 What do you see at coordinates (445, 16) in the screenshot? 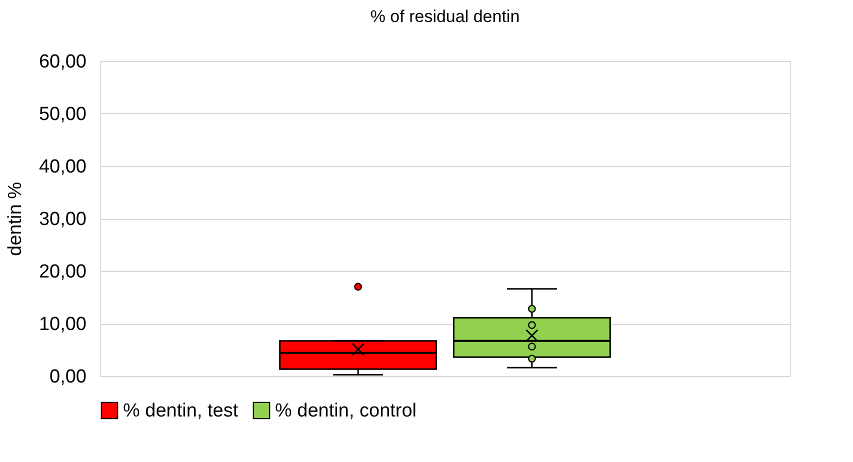
I see `chart-title: % of residual dentin` at bounding box center [445, 16].